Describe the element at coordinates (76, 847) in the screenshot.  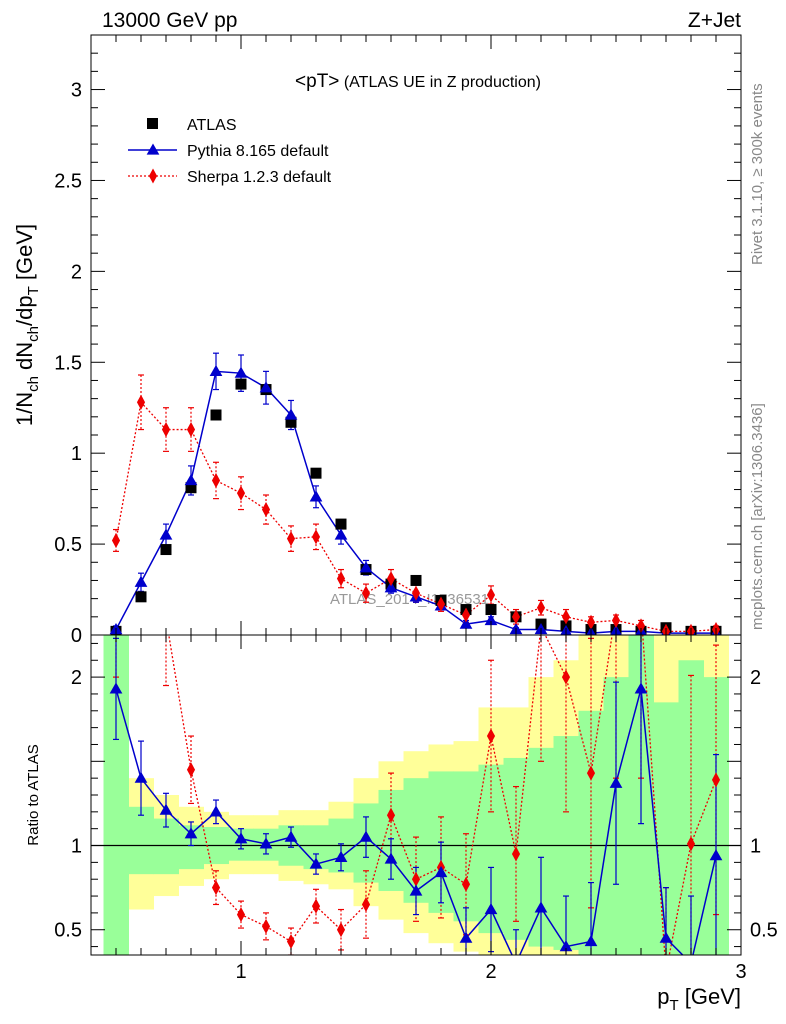
I see `y-tick-label: 1` at that location.